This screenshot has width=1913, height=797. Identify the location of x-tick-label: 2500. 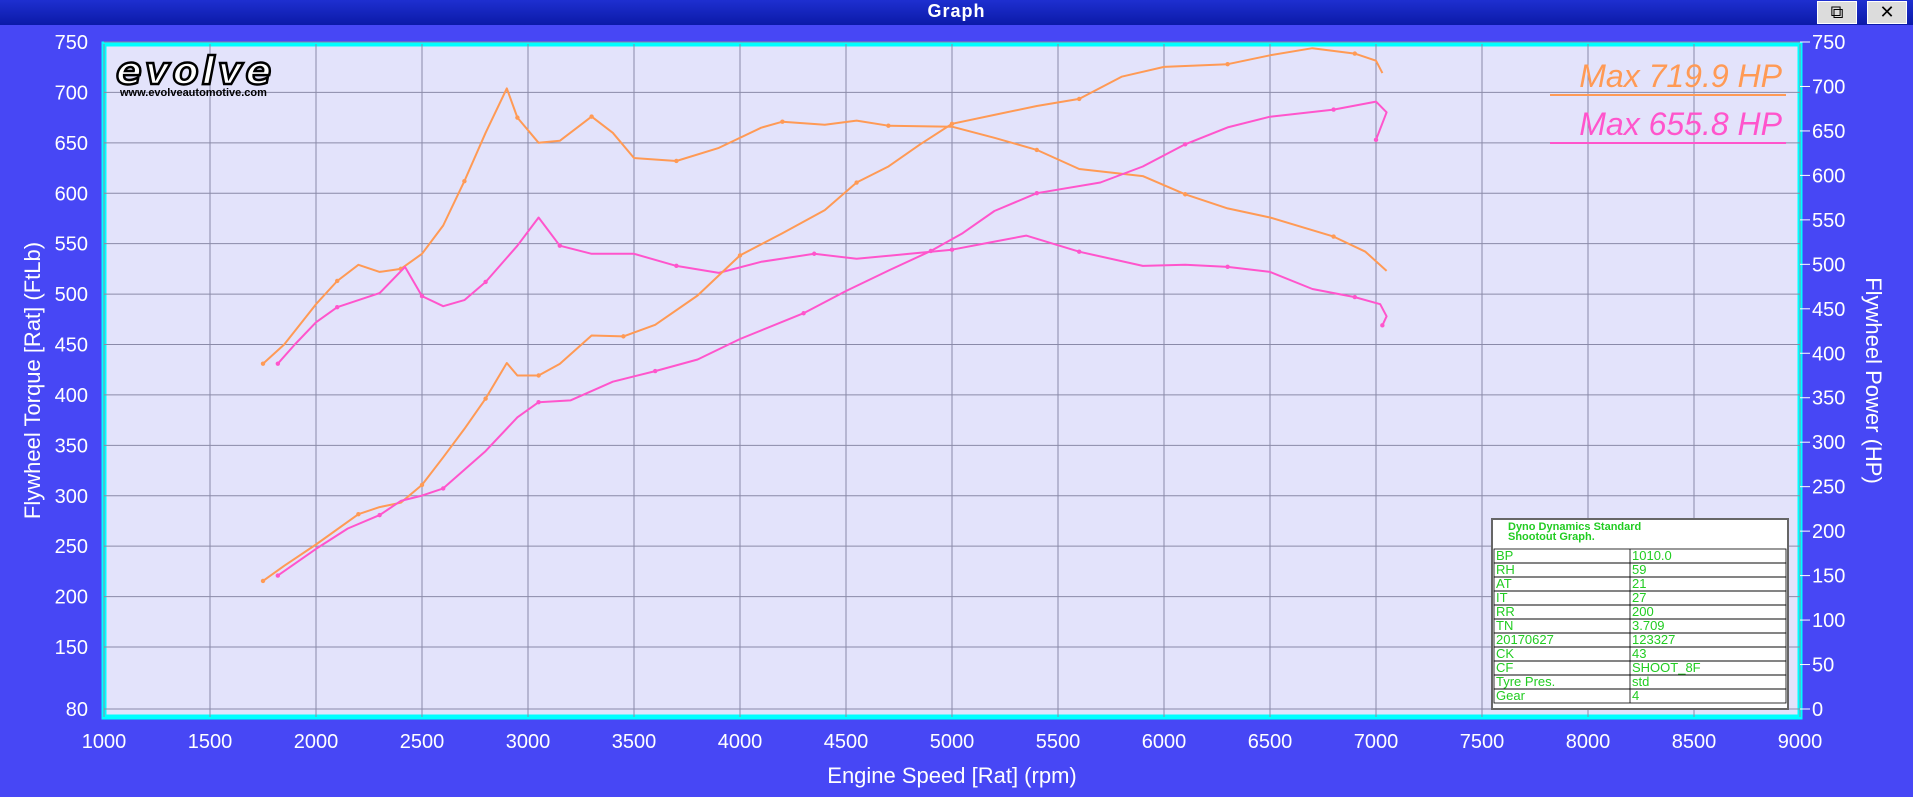
(422, 742).